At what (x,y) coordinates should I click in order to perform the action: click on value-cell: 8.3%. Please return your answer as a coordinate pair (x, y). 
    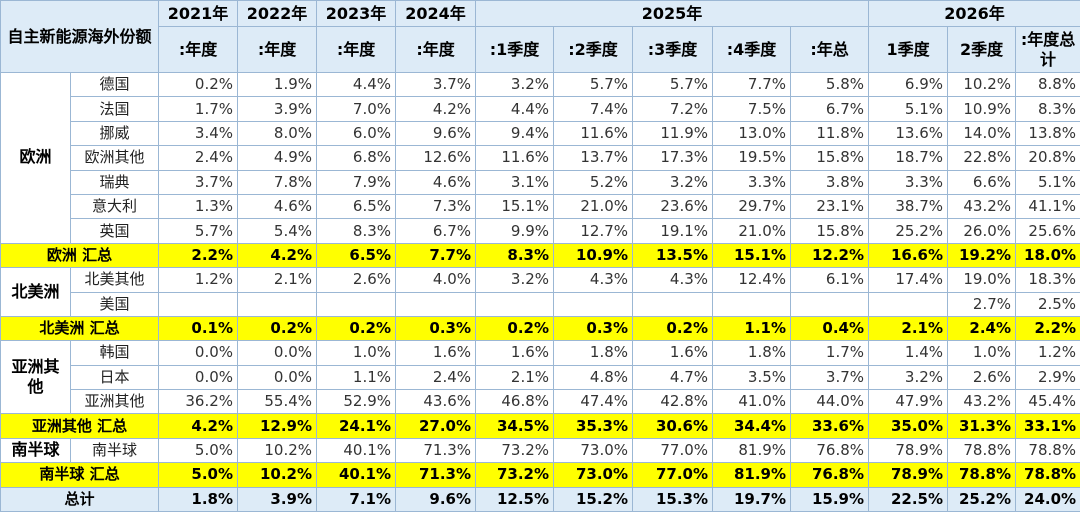
    Looking at the image, I should click on (1047, 109).